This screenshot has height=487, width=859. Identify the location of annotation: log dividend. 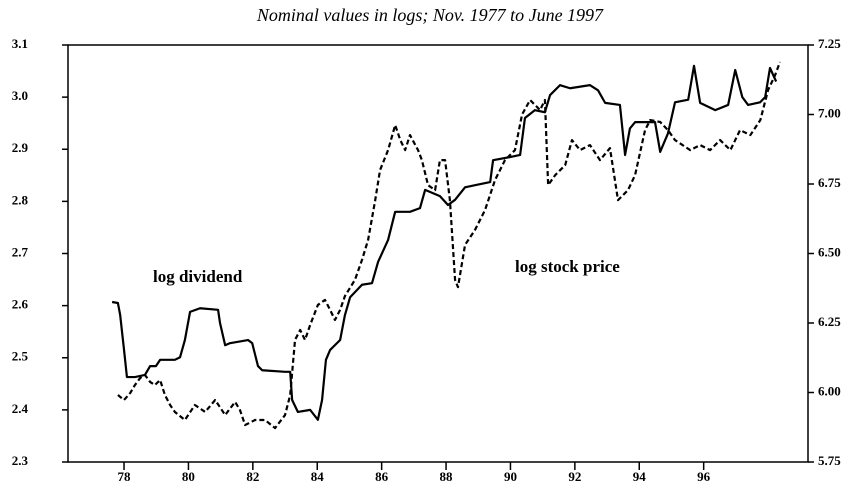
(198, 276).